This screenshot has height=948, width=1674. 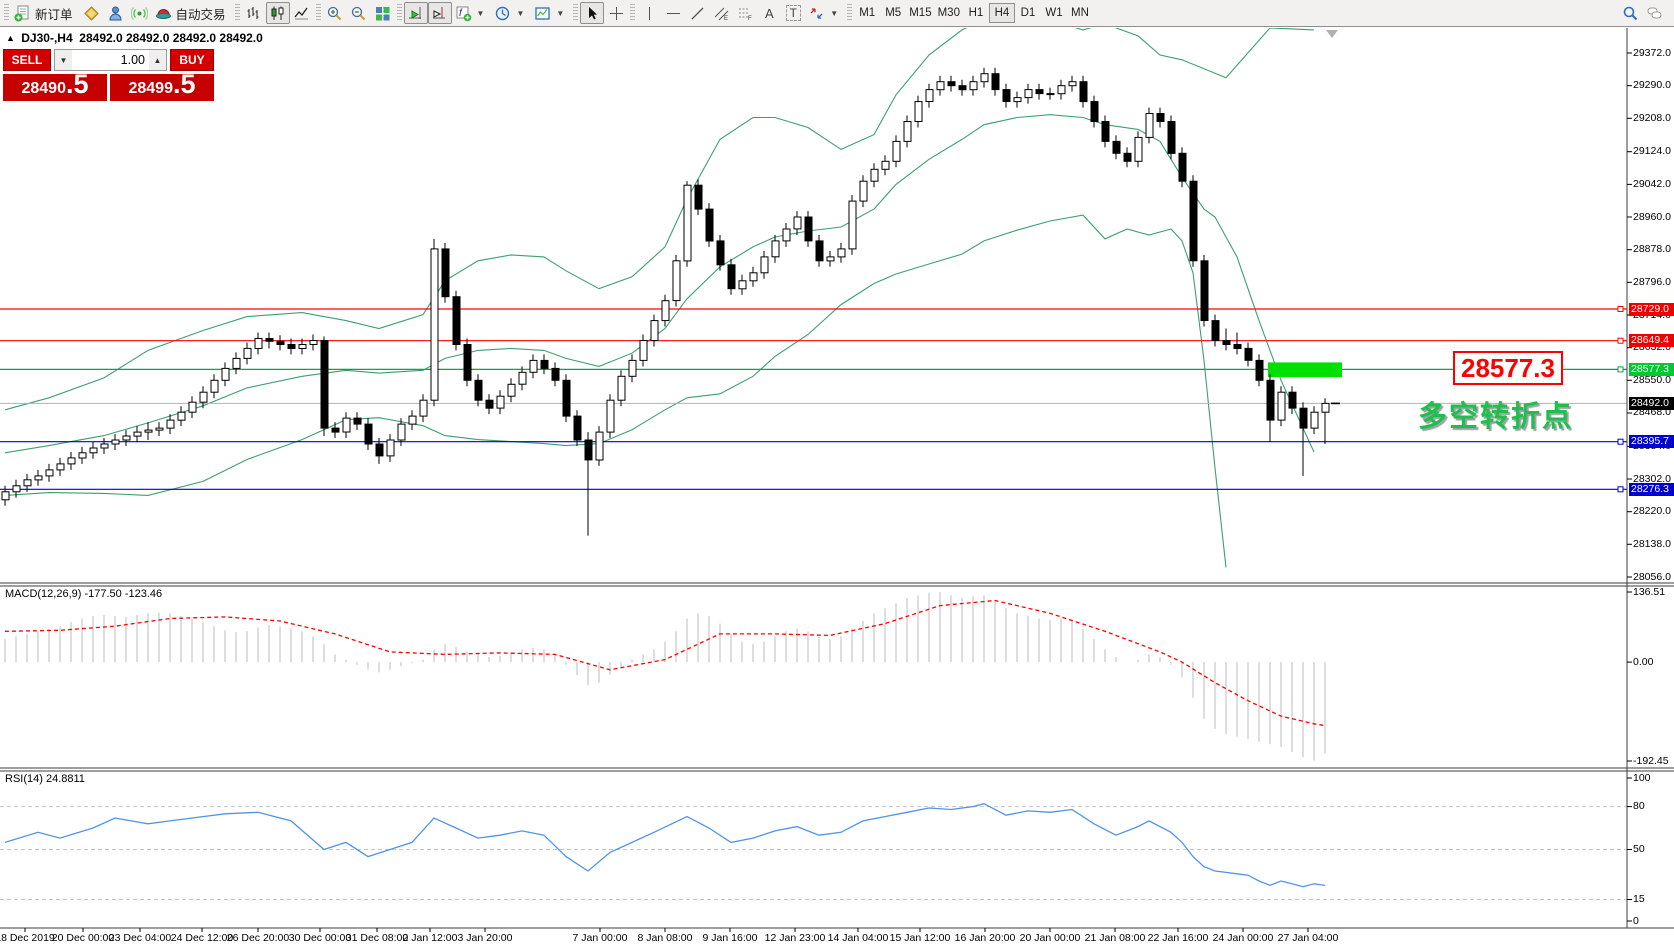 I want to click on buy-price: 28499 .5, so click(x=162, y=85).